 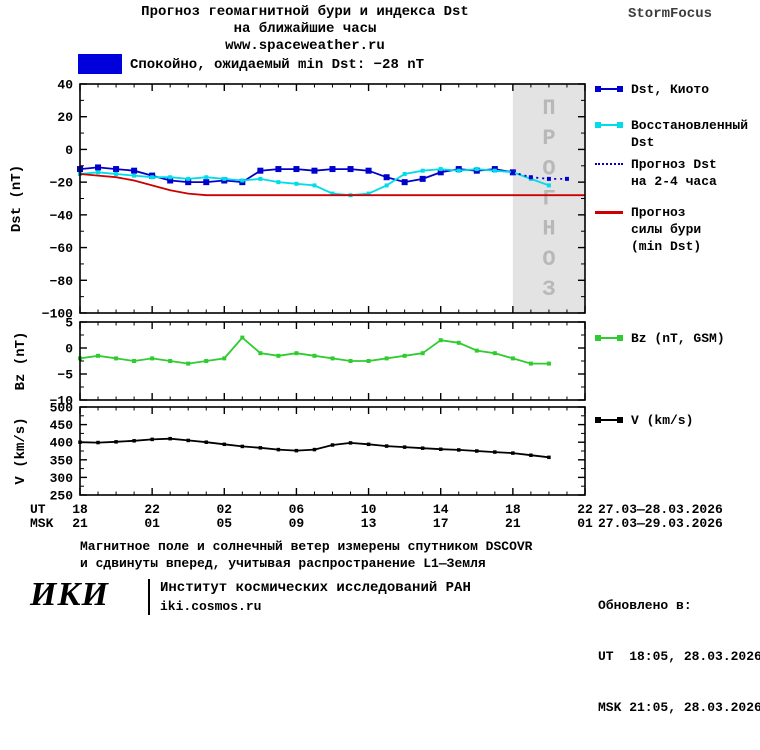 I want to click on x-tick-label: 01, so click(x=152, y=523).